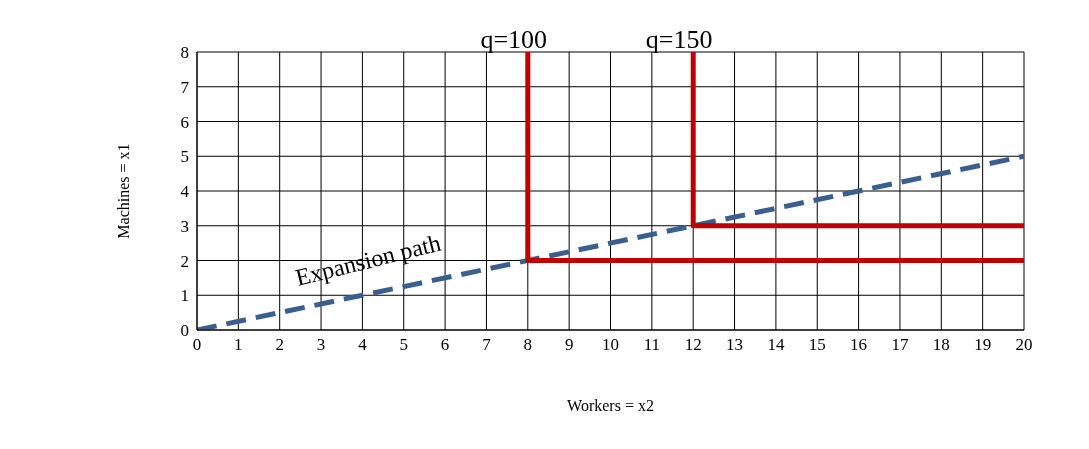  I want to click on y-tick-label: 3, so click(184, 226).